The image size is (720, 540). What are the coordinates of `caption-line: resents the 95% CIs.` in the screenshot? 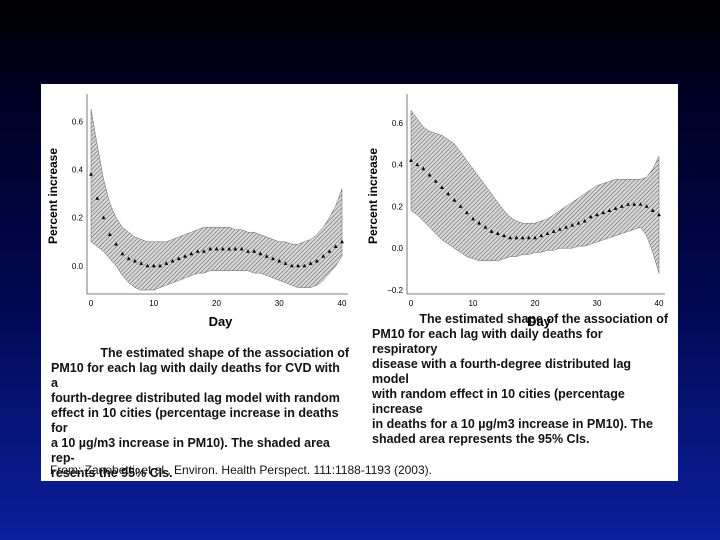 It's located at (112, 473).